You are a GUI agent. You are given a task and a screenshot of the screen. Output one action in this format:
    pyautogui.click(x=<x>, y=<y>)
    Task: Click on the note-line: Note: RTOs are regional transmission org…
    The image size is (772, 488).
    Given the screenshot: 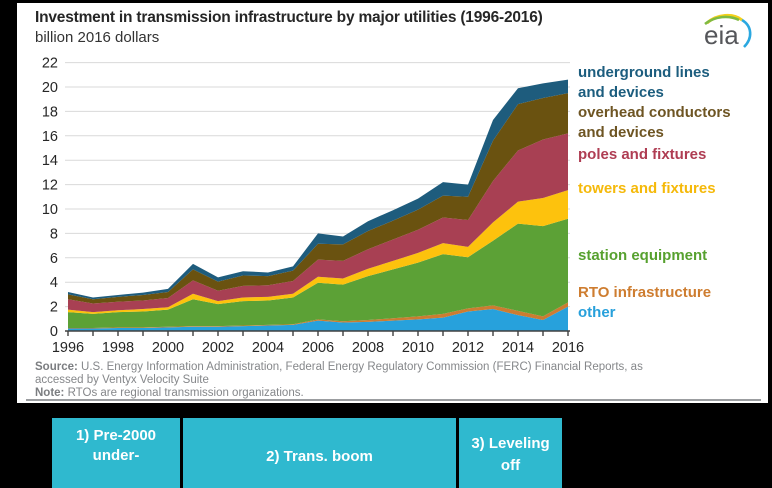 What is the action you would take?
    pyautogui.click(x=339, y=393)
    